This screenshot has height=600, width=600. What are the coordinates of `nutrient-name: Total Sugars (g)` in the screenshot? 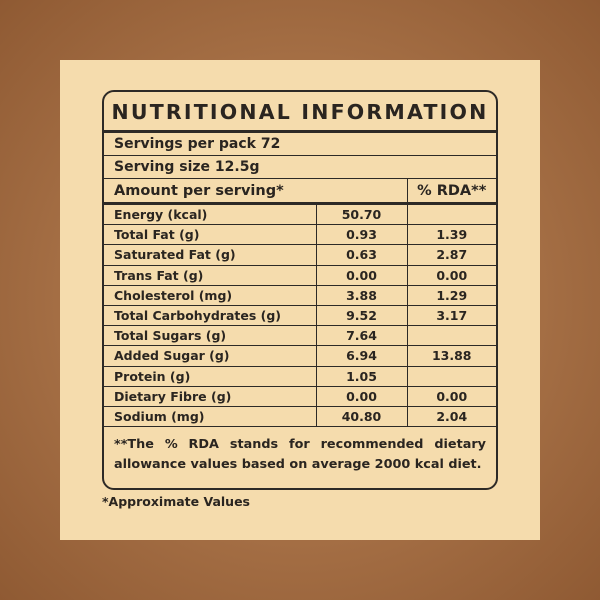 It's located at (210, 336).